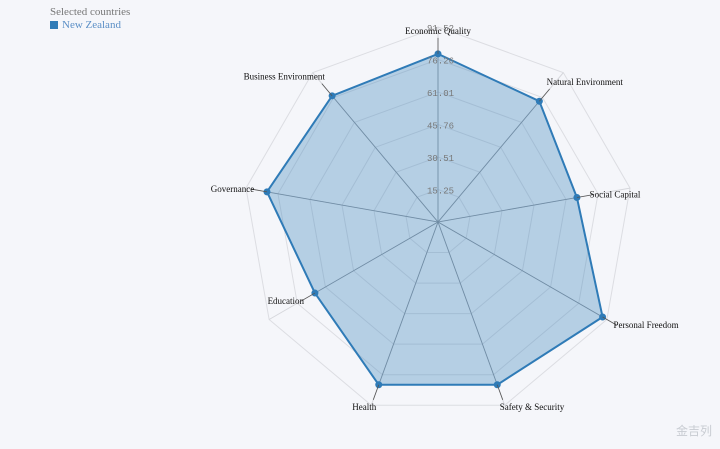 This screenshot has height=449, width=720. What do you see at coordinates (364, 407) in the screenshot?
I see `axis-label: Health` at bounding box center [364, 407].